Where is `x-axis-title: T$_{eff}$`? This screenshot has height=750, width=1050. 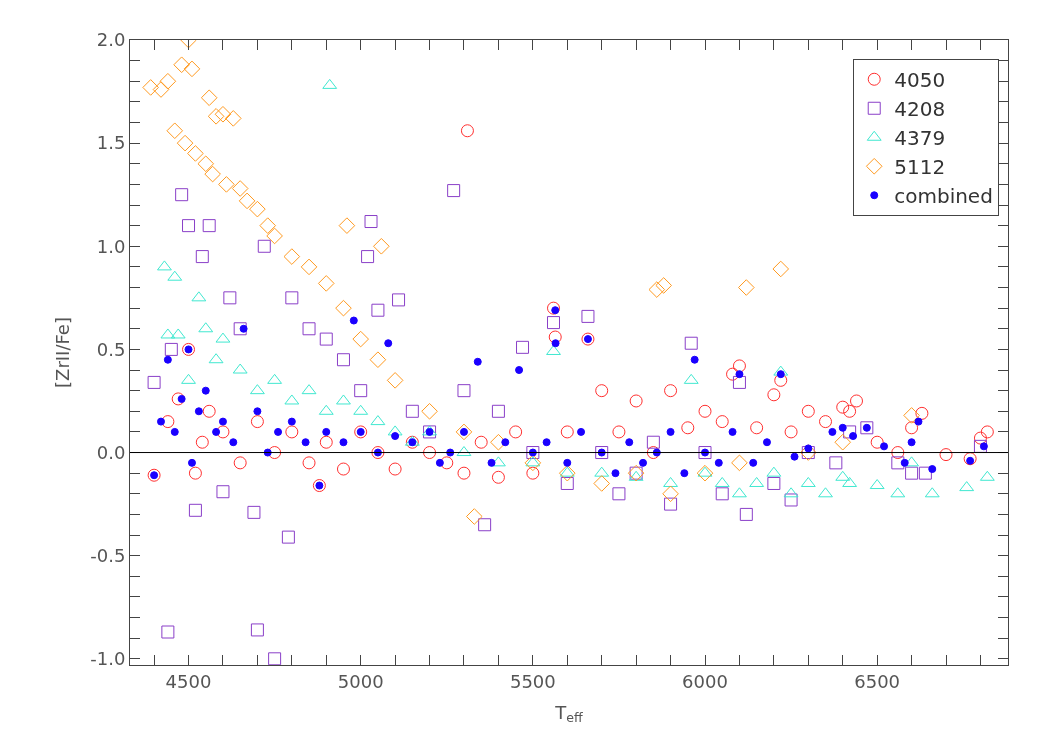
x-axis-title: T$_{eff}$ is located at coordinates (569, 713).